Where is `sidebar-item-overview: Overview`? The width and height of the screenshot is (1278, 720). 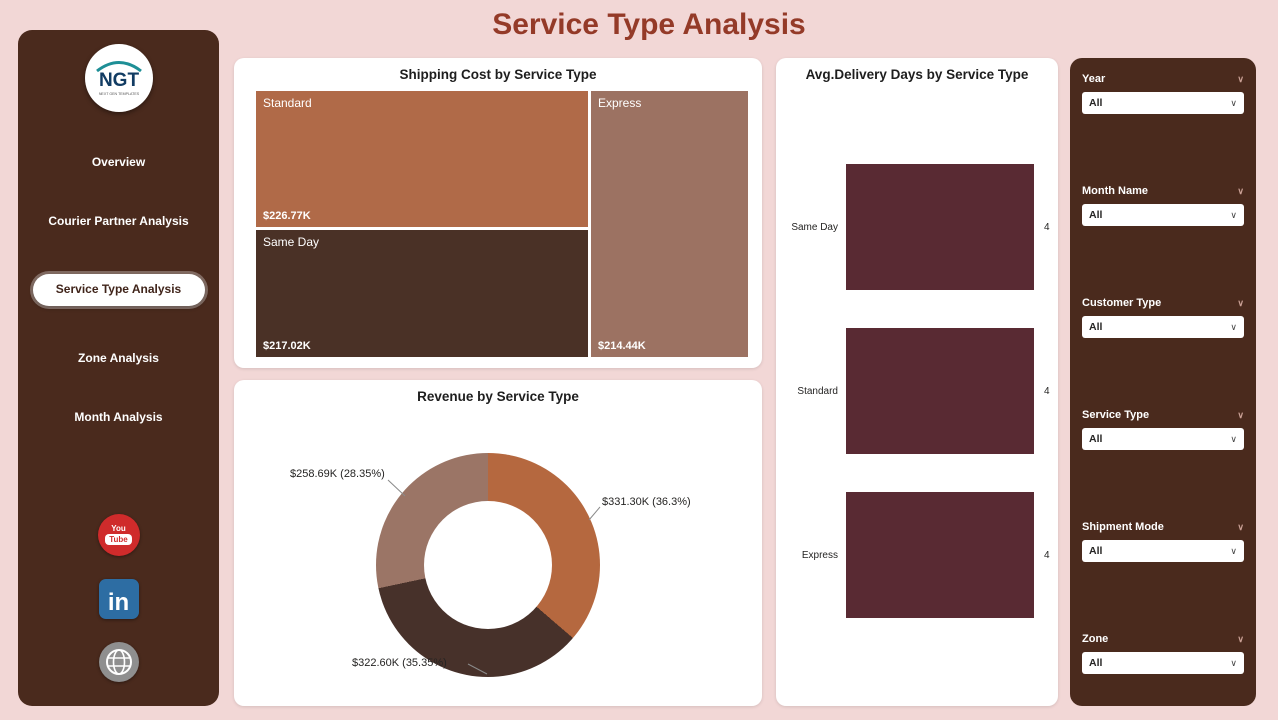 sidebar-item-overview: Overview is located at coordinates (118, 162).